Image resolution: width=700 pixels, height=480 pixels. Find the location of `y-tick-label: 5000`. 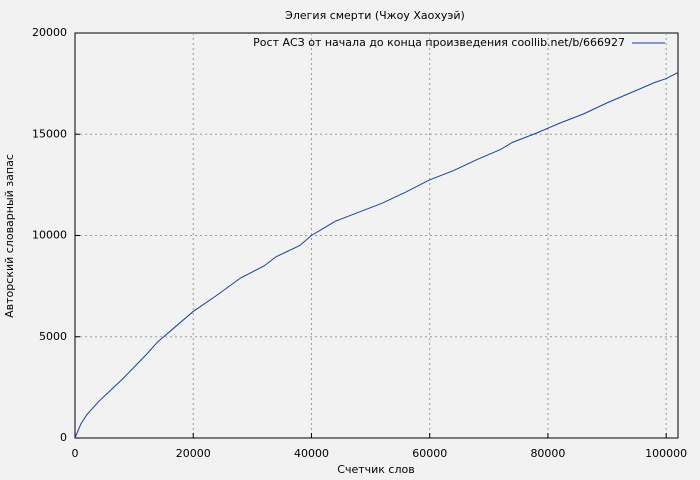

y-tick-label: 5000 is located at coordinates (53, 336).